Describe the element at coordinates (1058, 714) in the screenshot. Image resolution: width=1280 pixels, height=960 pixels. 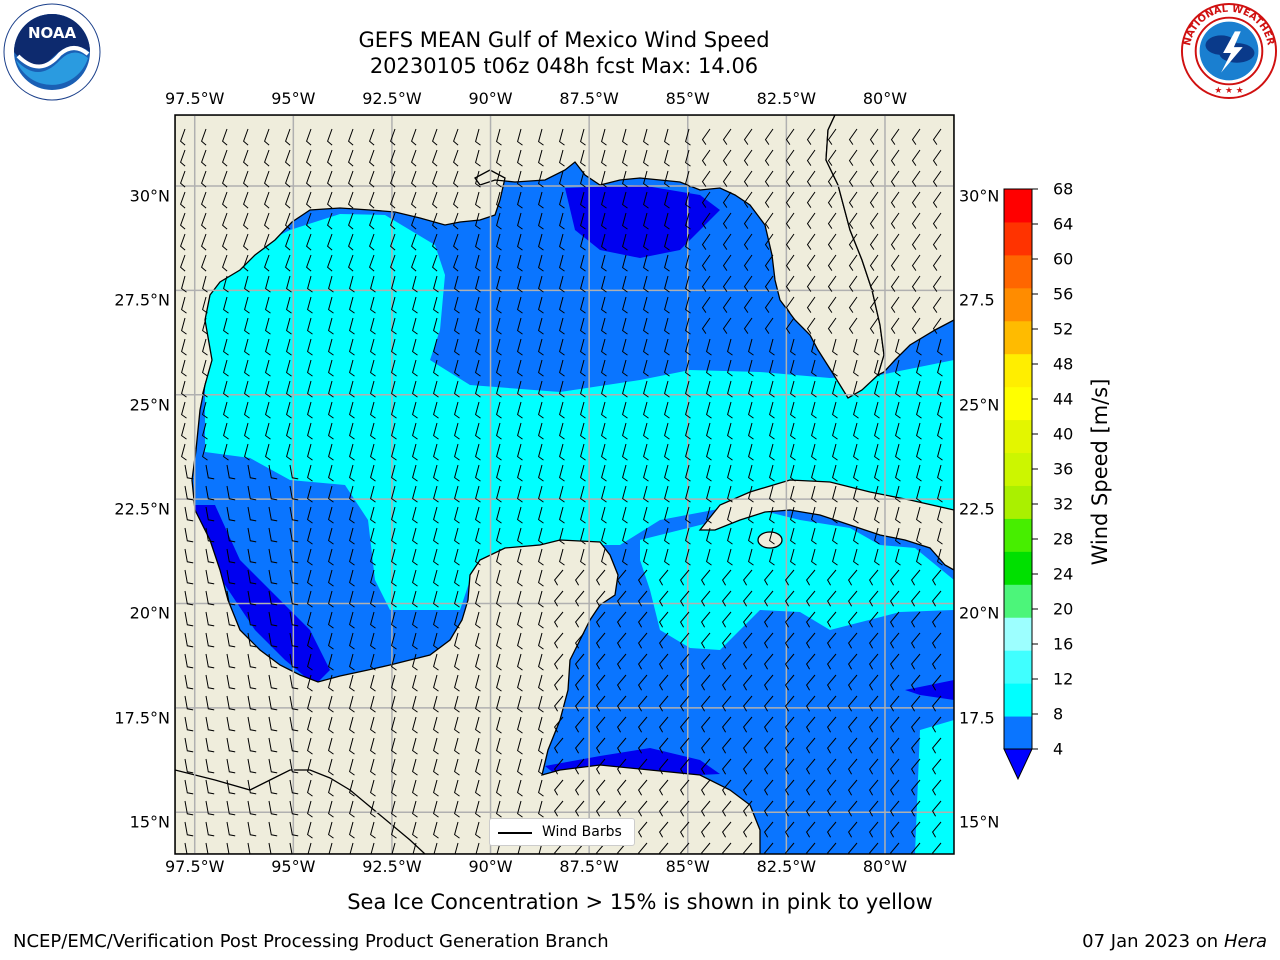
I see `colorbar-tick-label: 8` at that location.